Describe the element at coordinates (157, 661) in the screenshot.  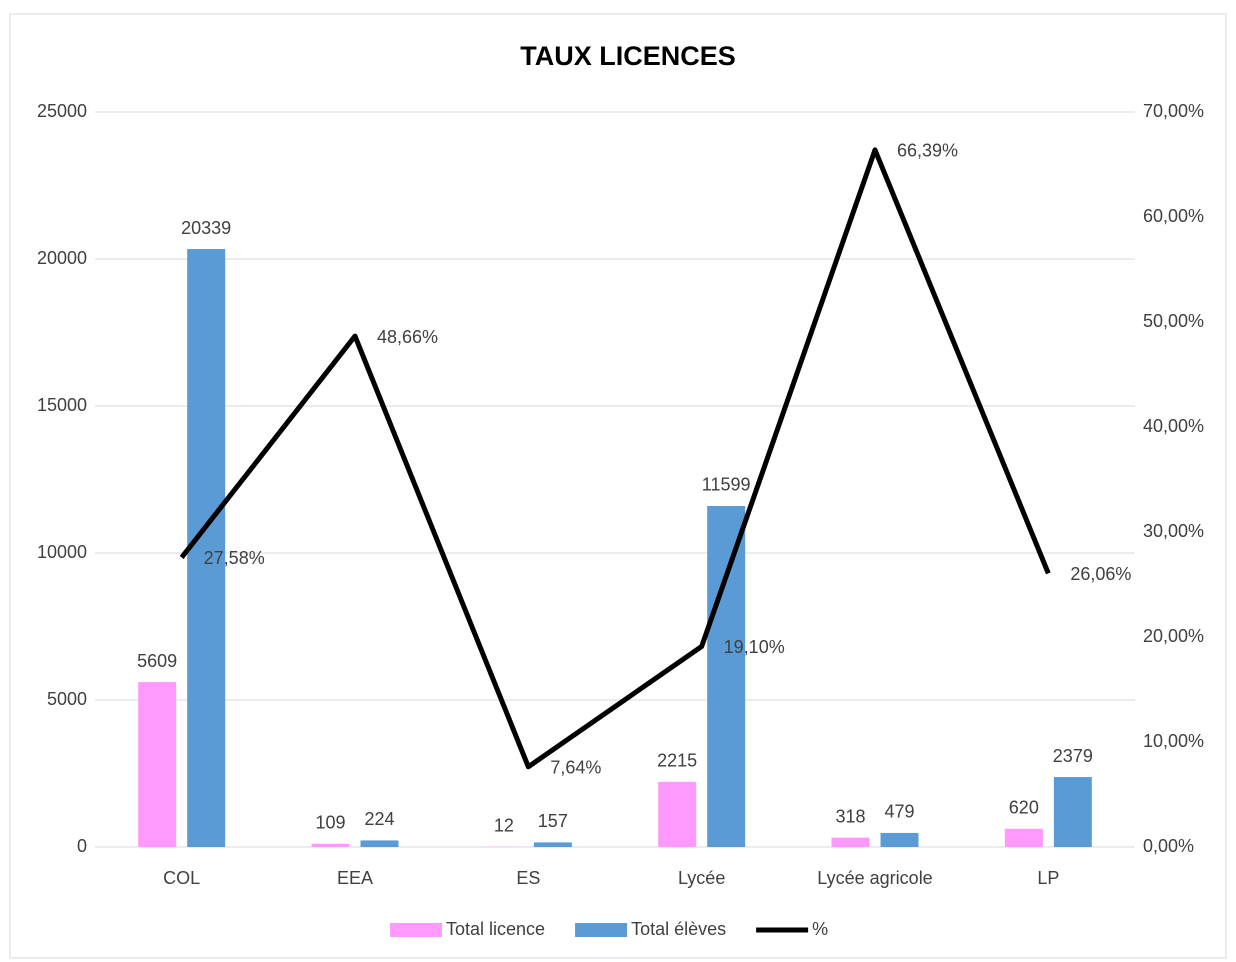
I see `bar-value-label: 5609` at that location.